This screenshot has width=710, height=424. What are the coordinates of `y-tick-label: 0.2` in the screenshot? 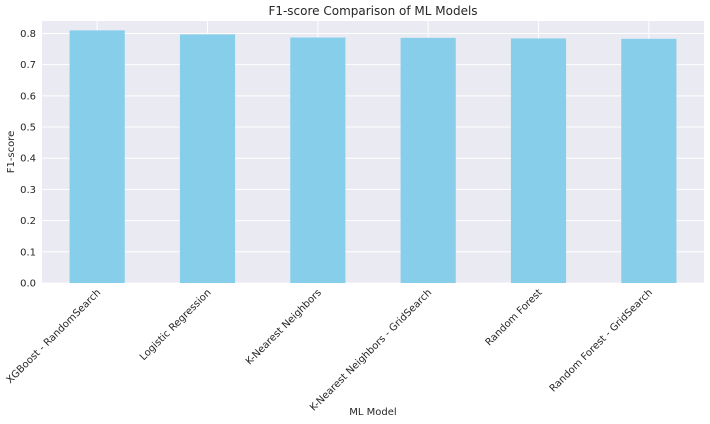 It's located at (28, 221).